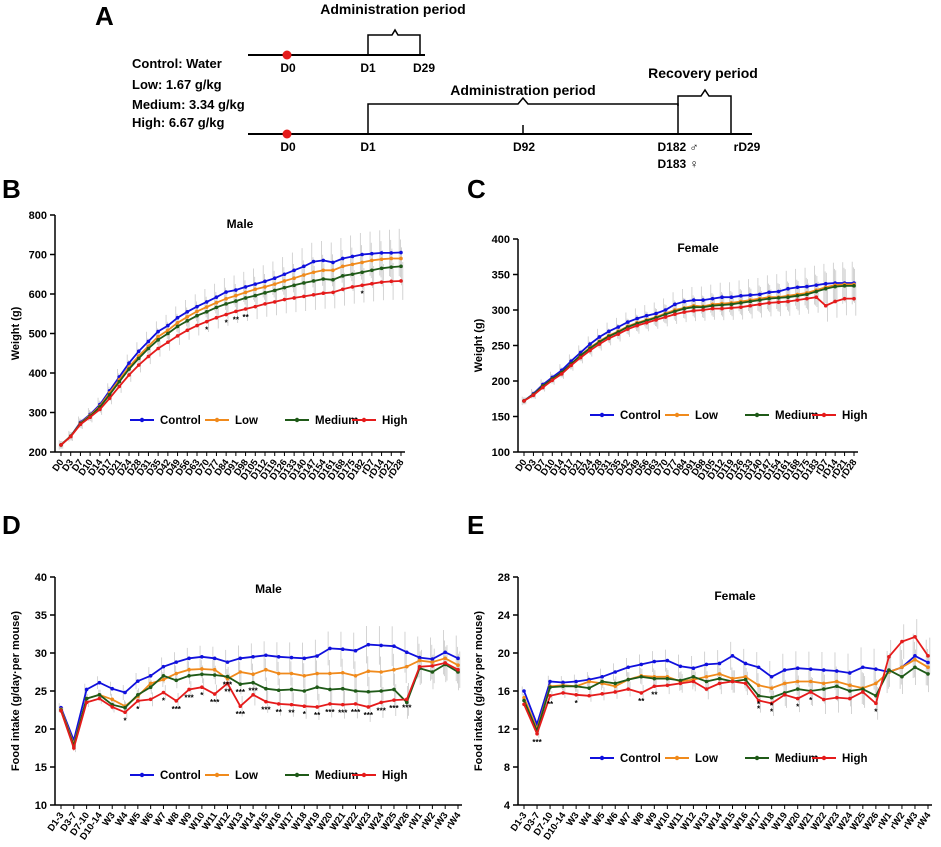 This screenshot has width=941, height=847. I want to click on series-line-control, so click(688, 342).